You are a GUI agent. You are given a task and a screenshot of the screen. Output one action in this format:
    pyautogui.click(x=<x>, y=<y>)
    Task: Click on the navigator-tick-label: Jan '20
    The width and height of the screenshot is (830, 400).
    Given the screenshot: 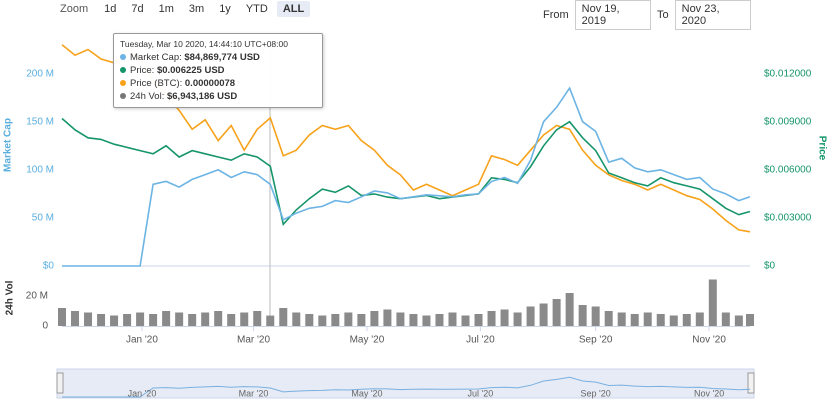 What is the action you would take?
    pyautogui.click(x=142, y=393)
    